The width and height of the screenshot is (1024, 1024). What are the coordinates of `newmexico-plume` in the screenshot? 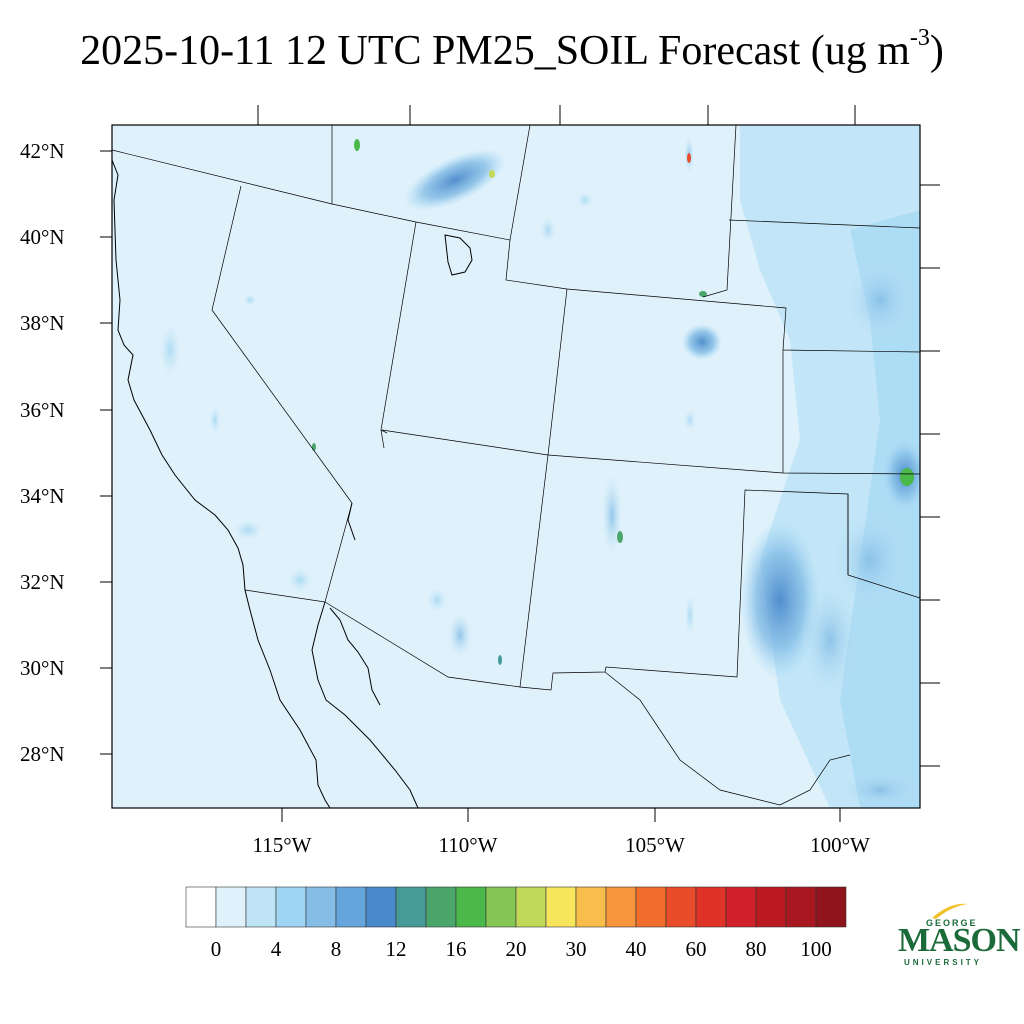 It's located at (612, 515).